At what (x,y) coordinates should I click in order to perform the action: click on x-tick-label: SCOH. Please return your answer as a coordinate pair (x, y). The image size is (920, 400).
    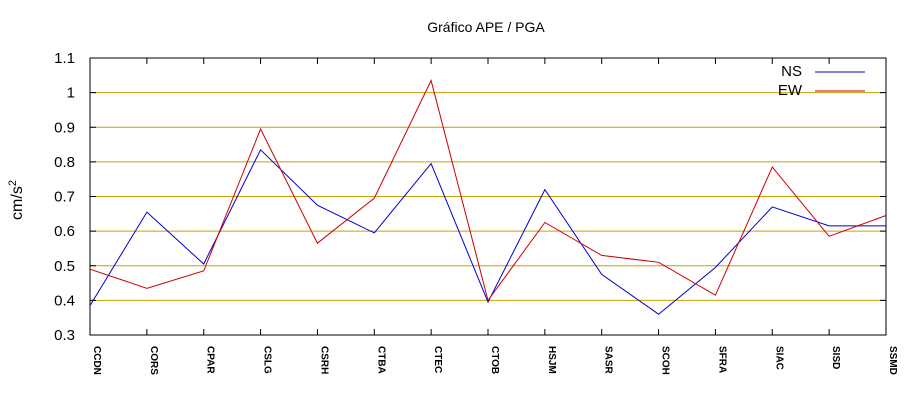
    Looking at the image, I should click on (665, 360).